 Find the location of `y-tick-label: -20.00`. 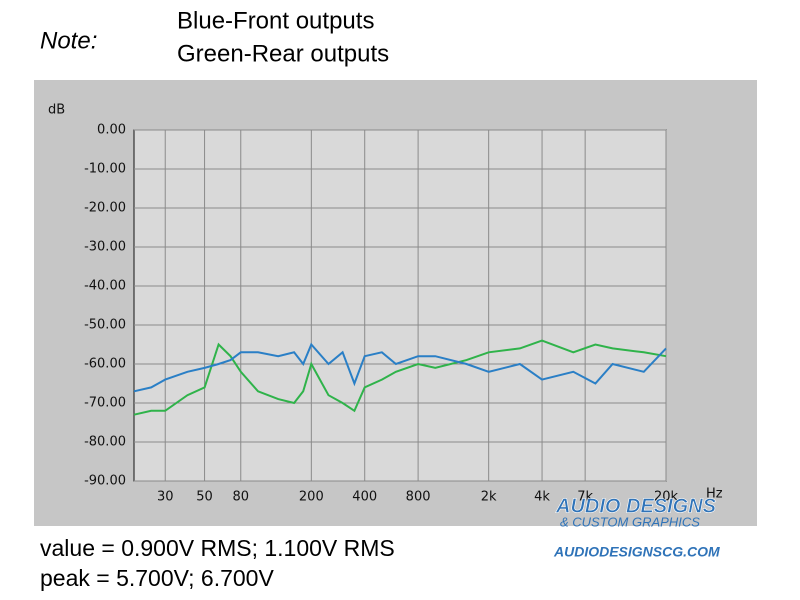

y-tick-label: -20.00 is located at coordinates (105, 208).